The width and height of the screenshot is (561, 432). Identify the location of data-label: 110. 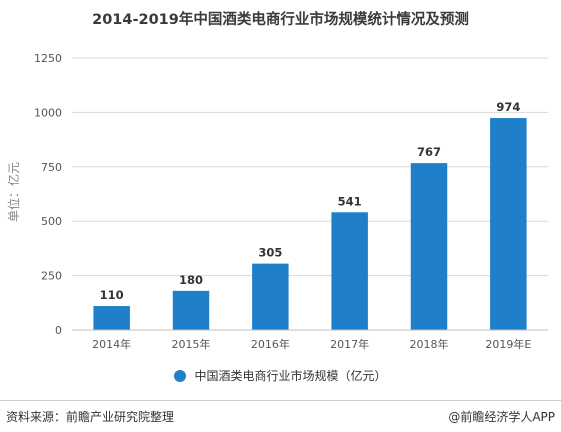
(112, 295).